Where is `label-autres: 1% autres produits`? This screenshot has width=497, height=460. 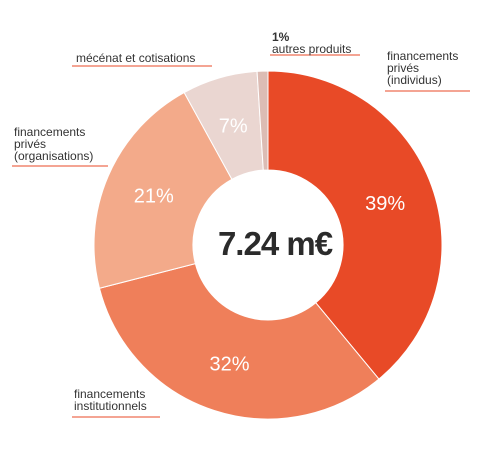 label-autres: 1% autres produits is located at coordinates (311, 43).